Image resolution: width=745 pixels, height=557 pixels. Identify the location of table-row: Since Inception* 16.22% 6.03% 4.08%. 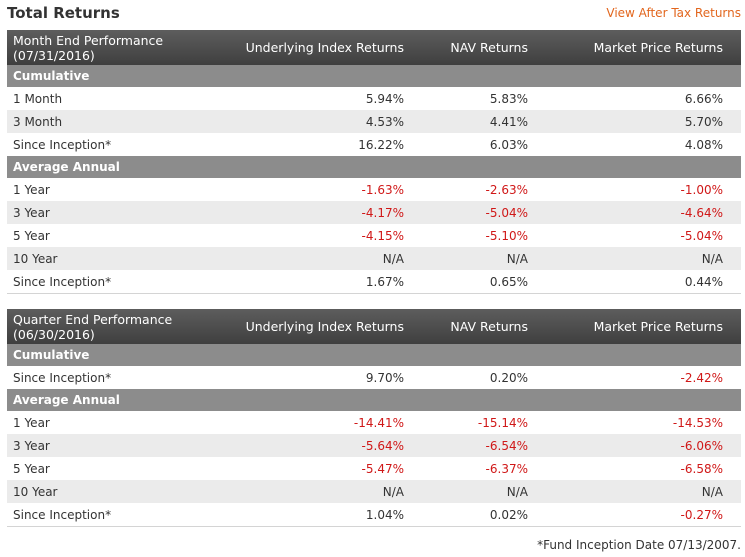
(374, 144).